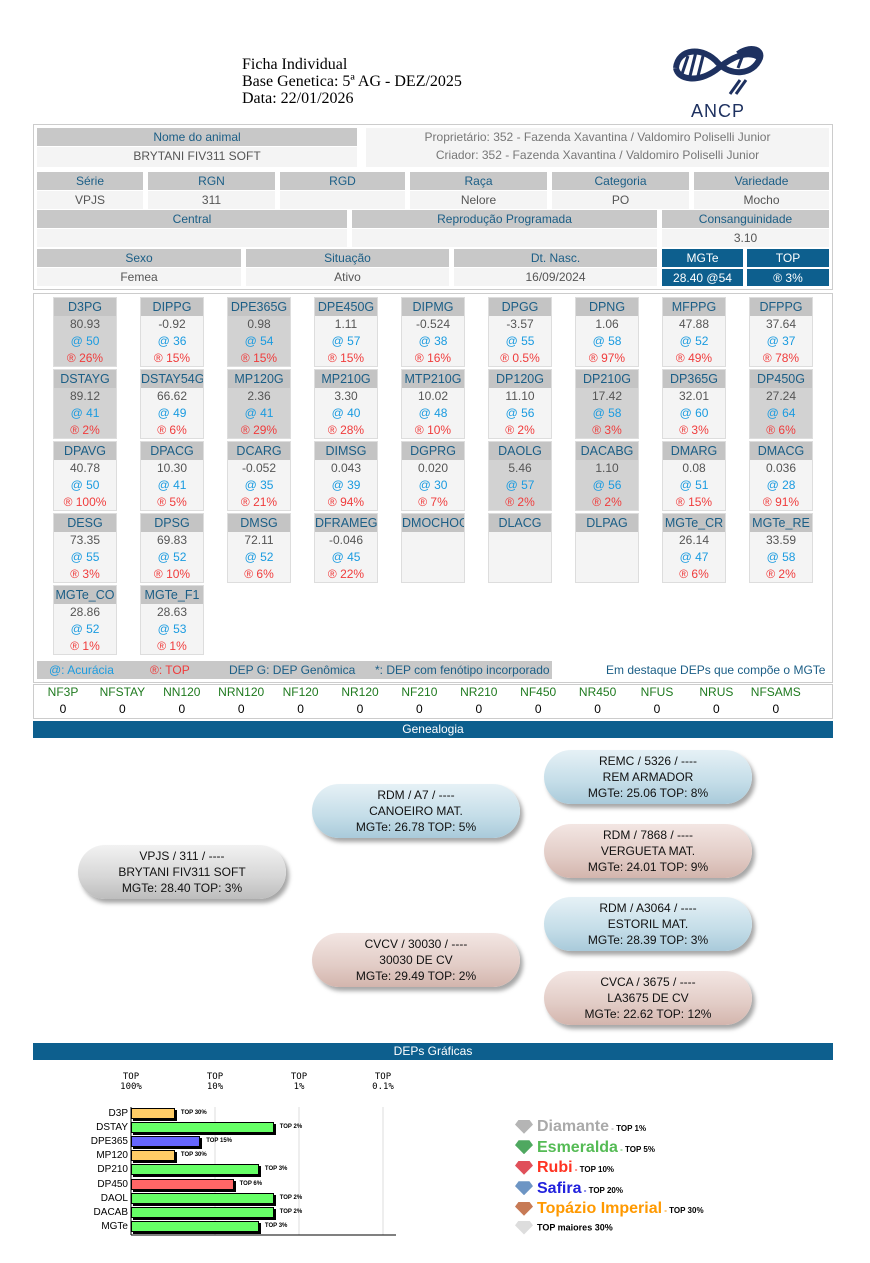  What do you see at coordinates (520, 379) in the screenshot?
I see `dep-name: DP120G` at bounding box center [520, 379].